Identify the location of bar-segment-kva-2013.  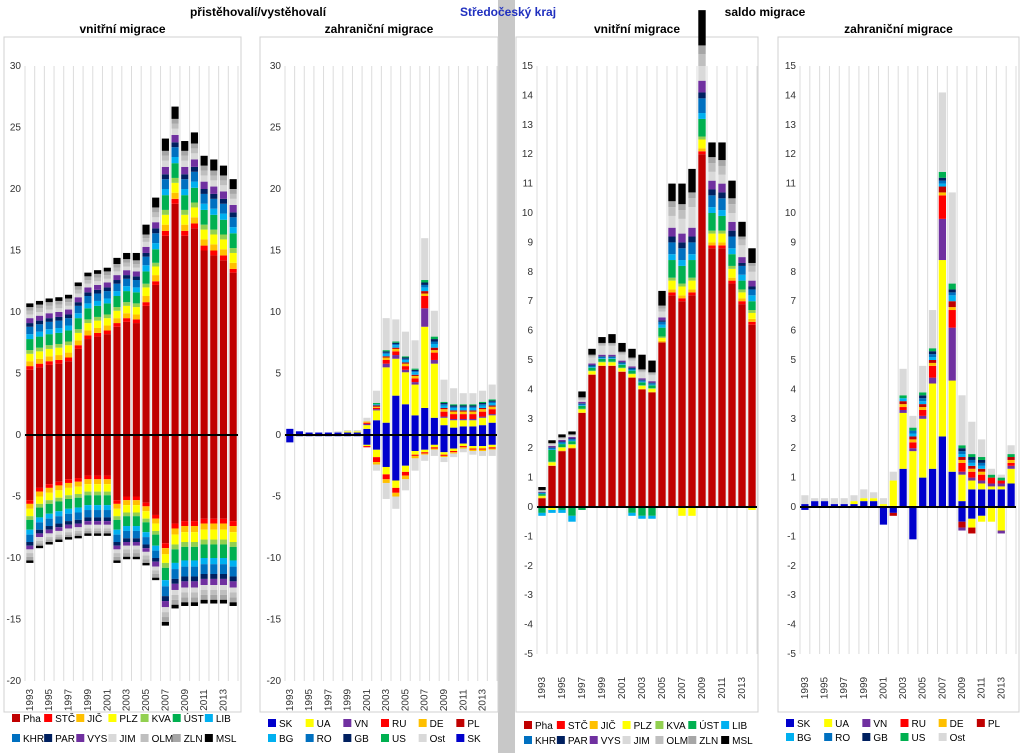
(223, 237).